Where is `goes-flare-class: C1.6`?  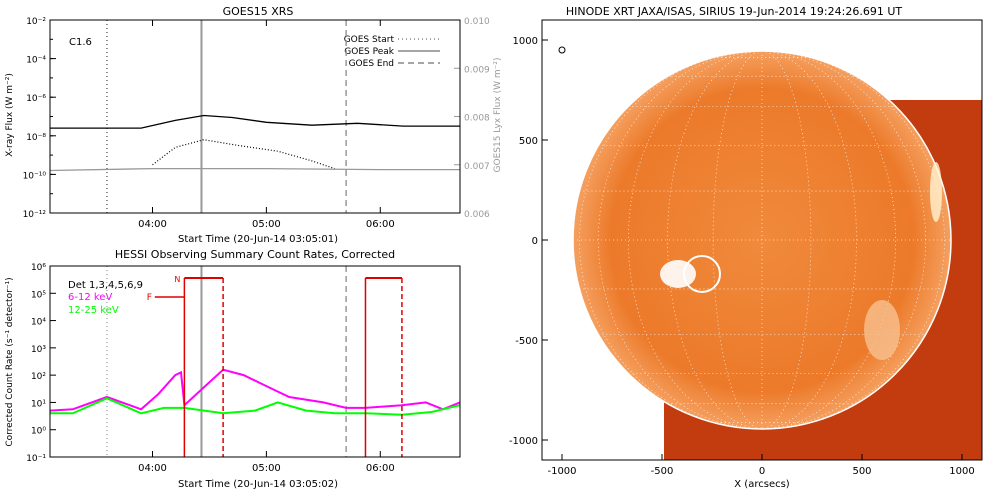 goes-flare-class: C1.6 is located at coordinates (80, 42).